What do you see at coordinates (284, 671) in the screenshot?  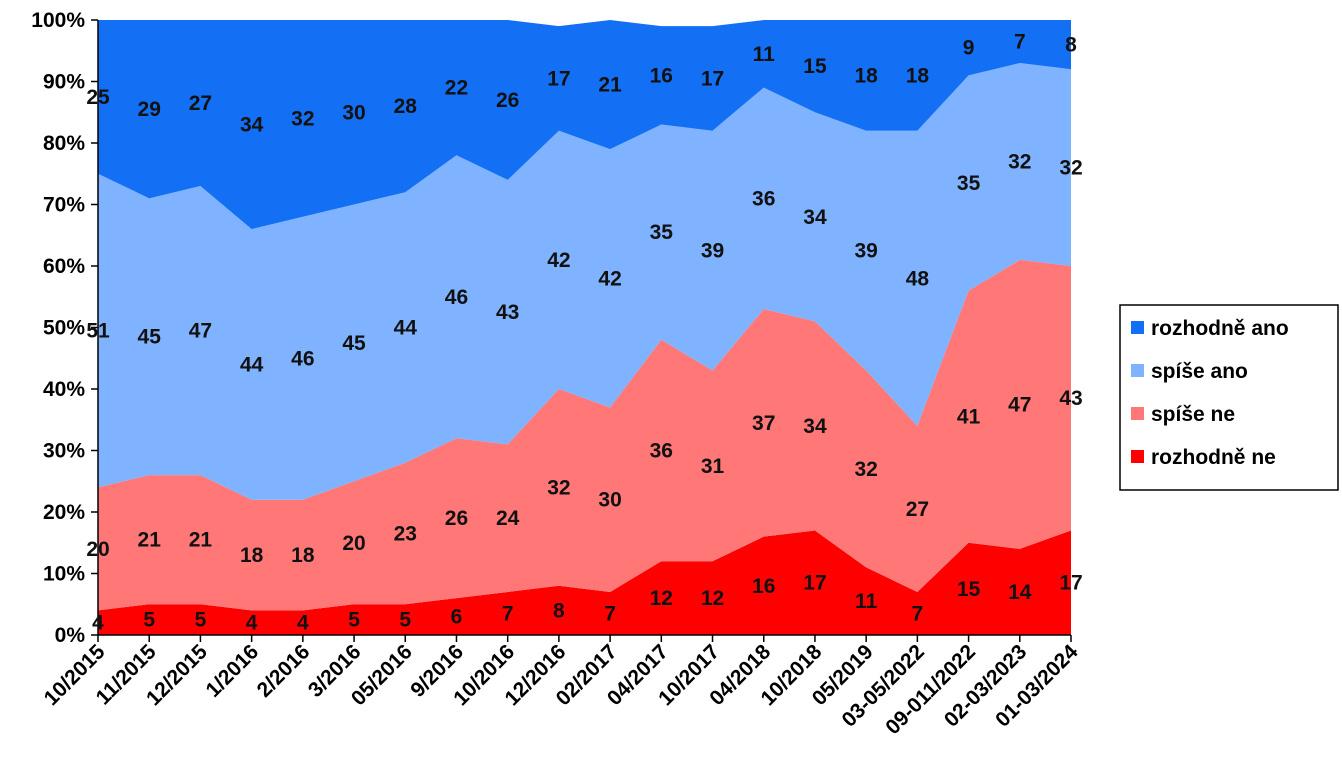 I see `x-tick-label: 2/2016` at bounding box center [284, 671].